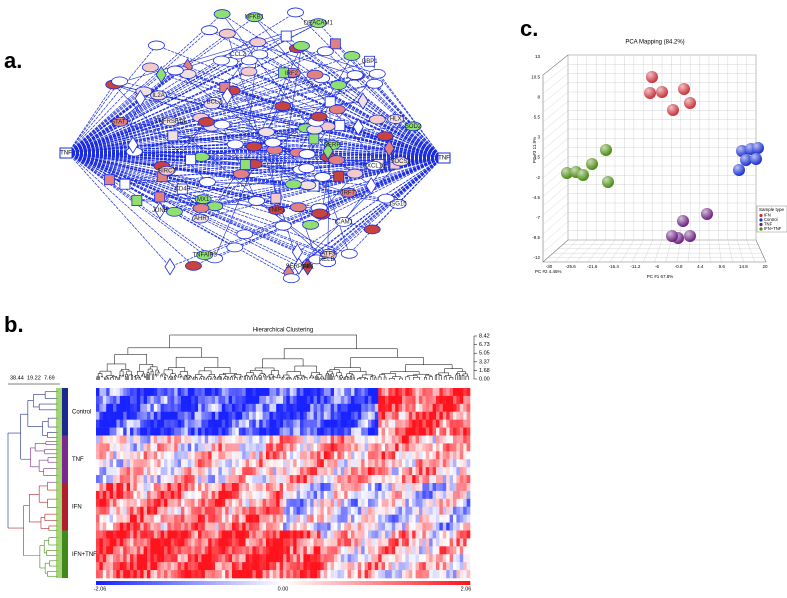 This screenshot has width=787, height=598. I want to click on node-label: IRF7, so click(349, 193).